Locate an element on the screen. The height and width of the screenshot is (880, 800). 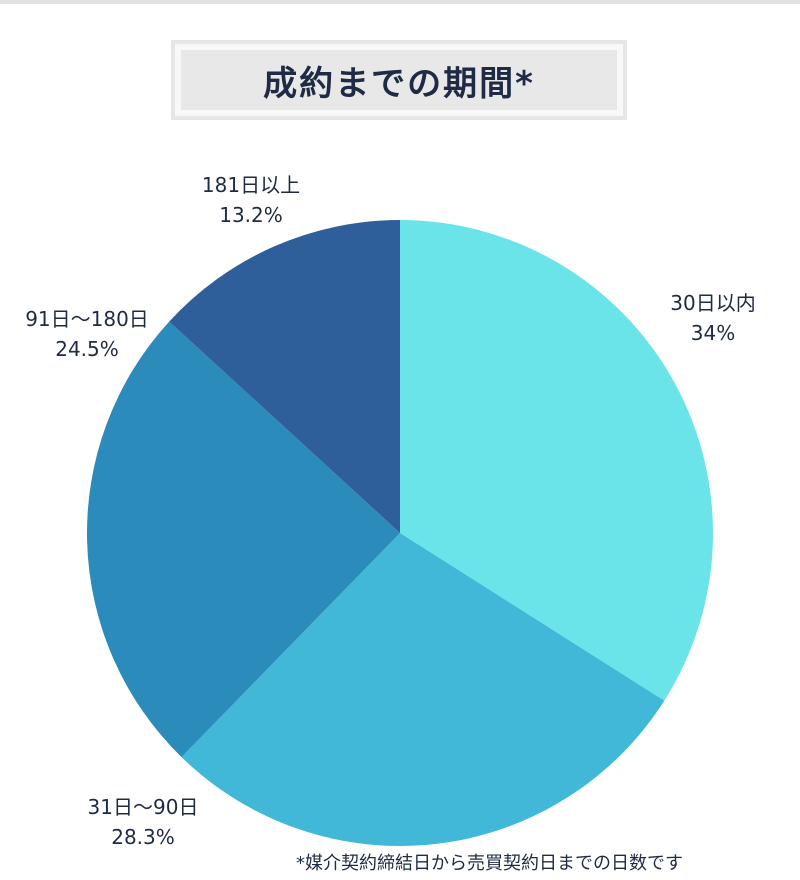
chart-title-box: 成約までの期間* is located at coordinates (399, 80).